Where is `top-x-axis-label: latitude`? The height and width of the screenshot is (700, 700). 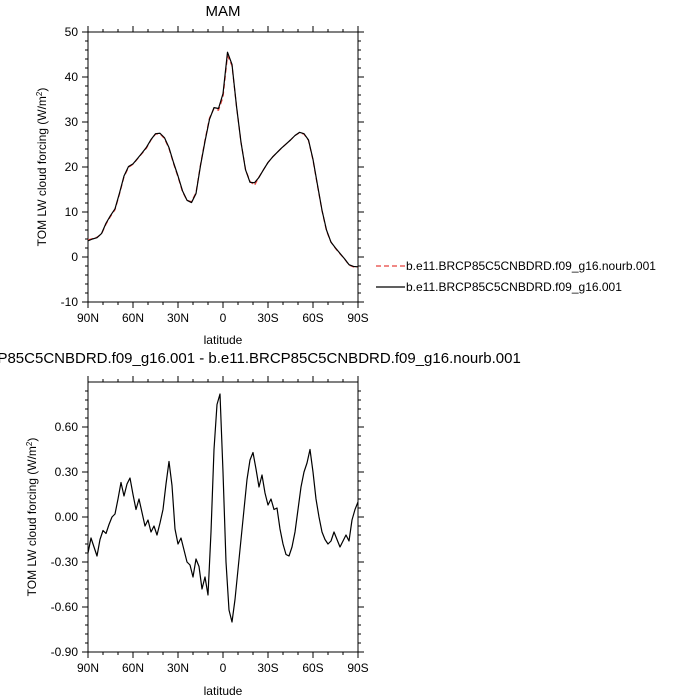
top-x-axis-label: latitude is located at coordinates (223, 340).